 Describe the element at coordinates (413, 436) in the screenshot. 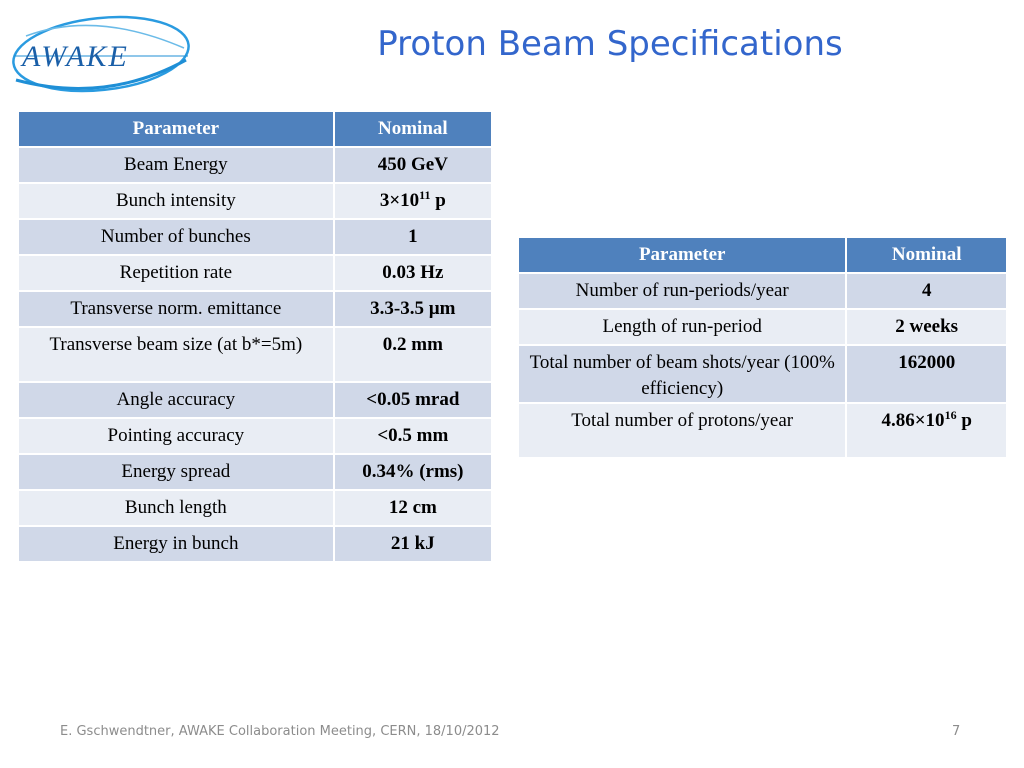

I see `value-cell: <0.5 mm` at that location.